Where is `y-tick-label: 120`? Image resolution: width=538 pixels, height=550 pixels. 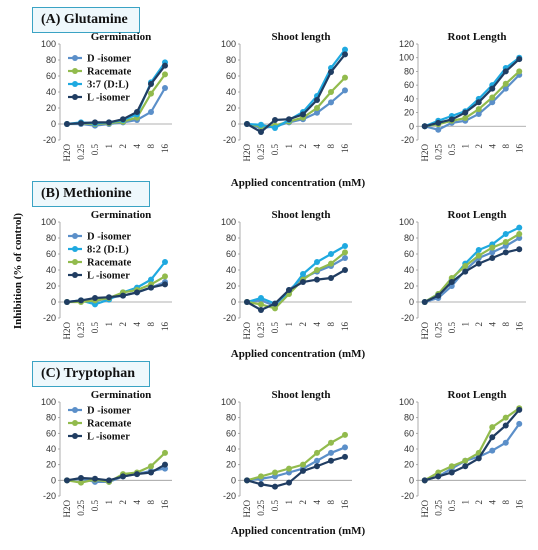
y-tick-label: 120 is located at coordinates (406, 44).